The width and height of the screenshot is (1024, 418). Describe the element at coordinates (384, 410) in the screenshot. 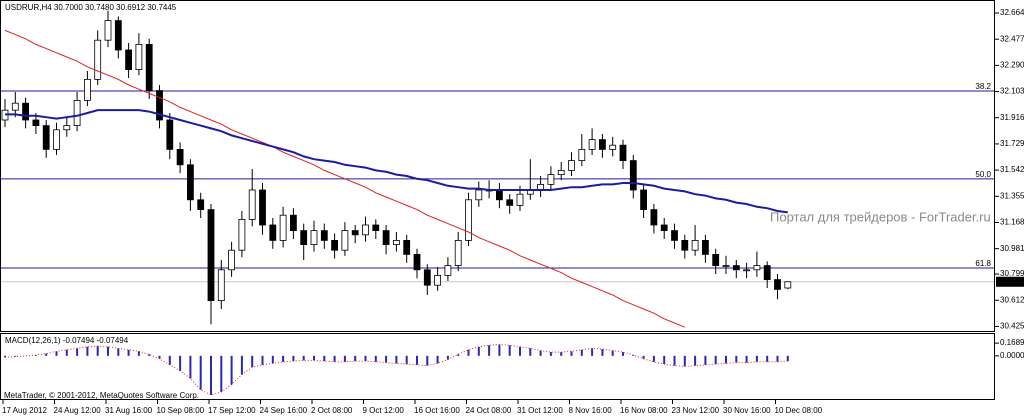

I see `x-tick-label: 9 Oct 12:00` at that location.